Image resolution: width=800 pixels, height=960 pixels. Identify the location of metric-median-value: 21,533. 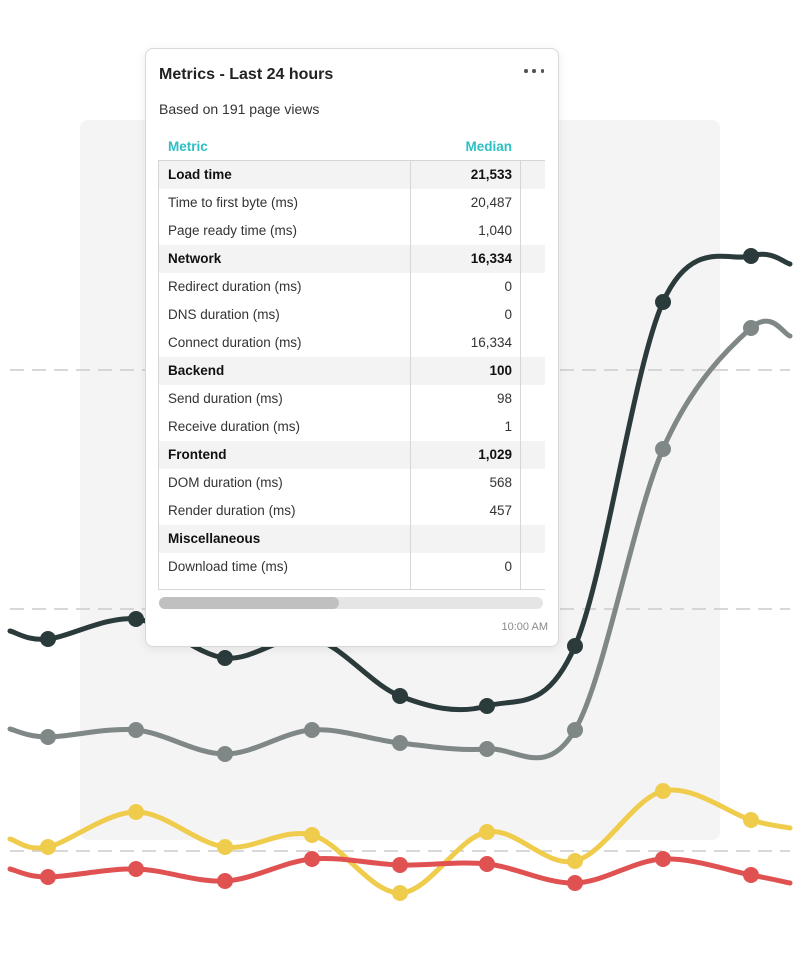
(491, 174).